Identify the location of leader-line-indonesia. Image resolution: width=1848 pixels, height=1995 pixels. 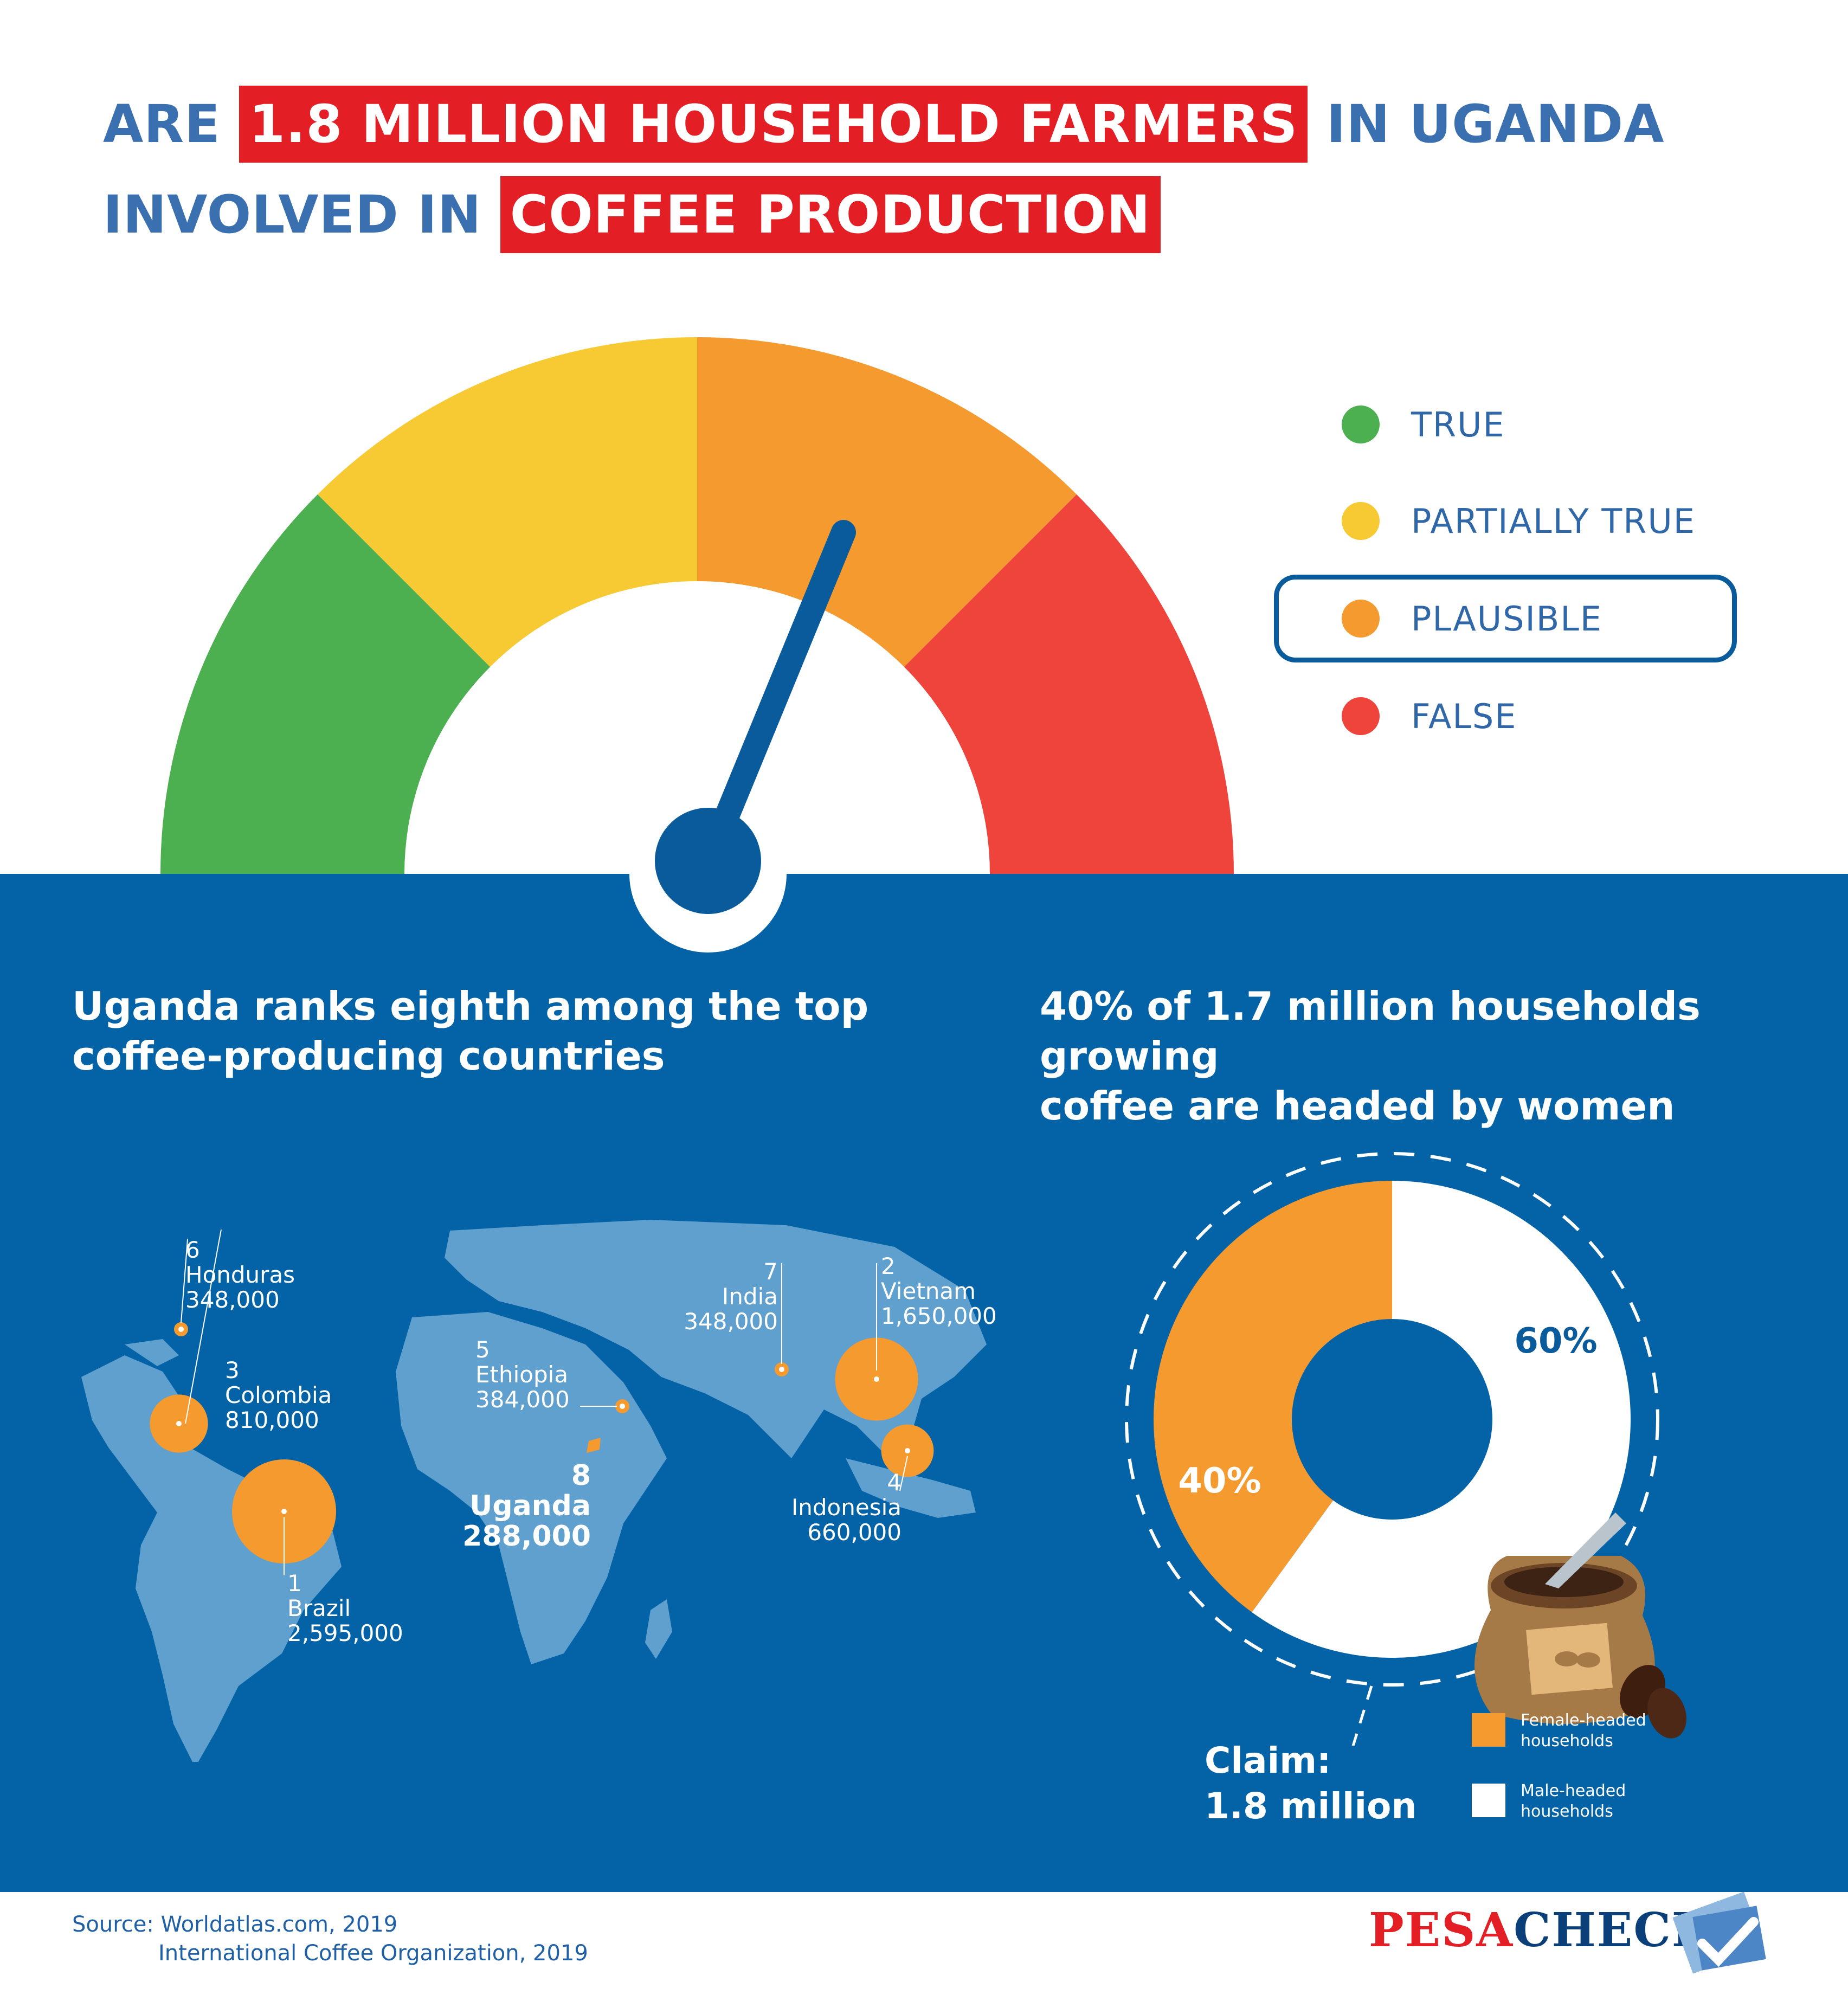
(904, 1473).